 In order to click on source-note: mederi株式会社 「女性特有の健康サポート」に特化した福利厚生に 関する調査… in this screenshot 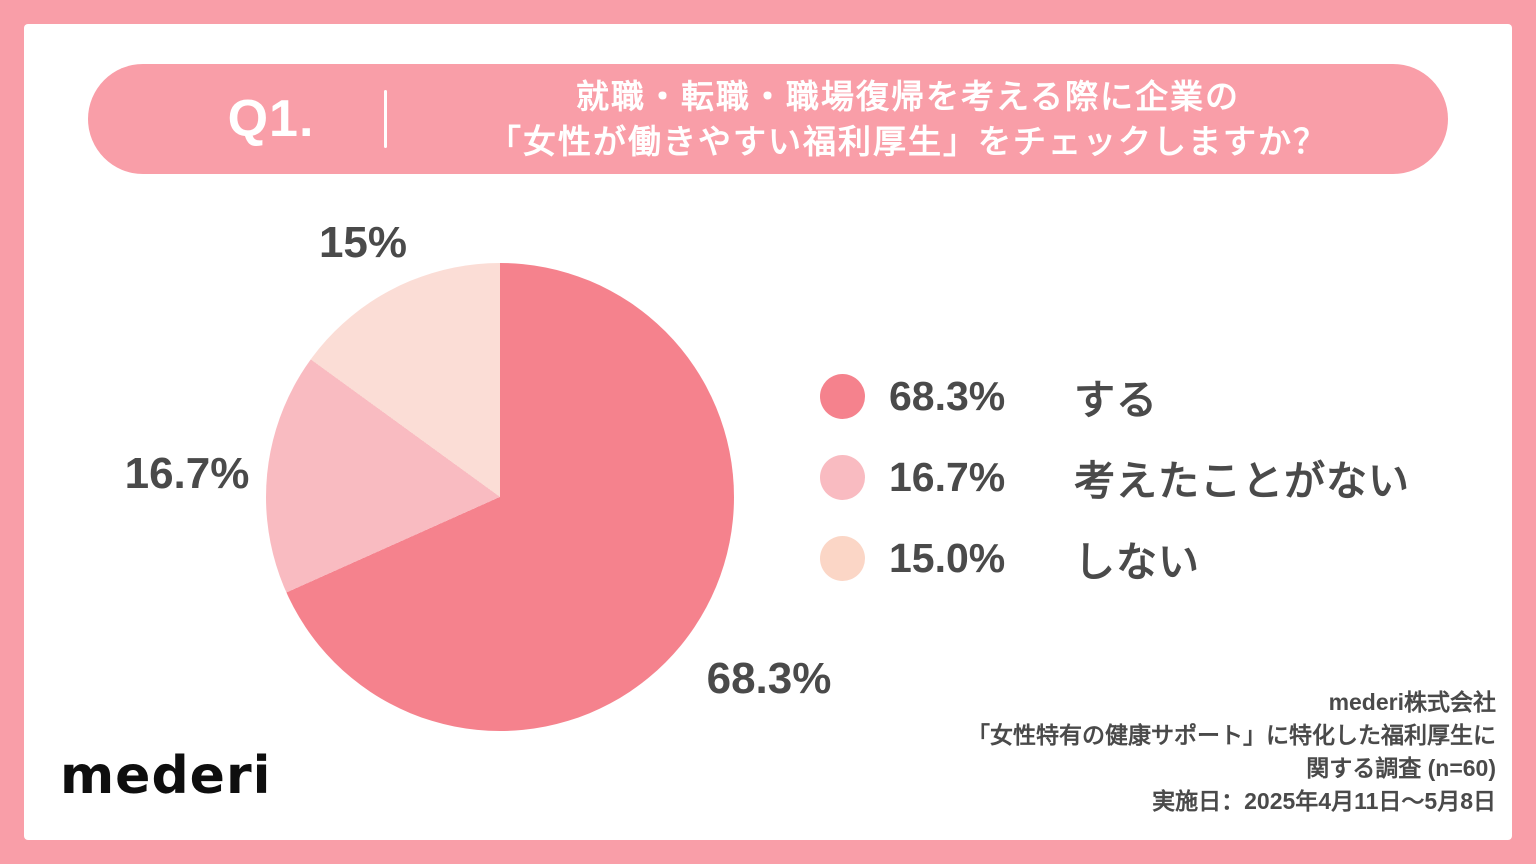, I will do `click(1231, 752)`.